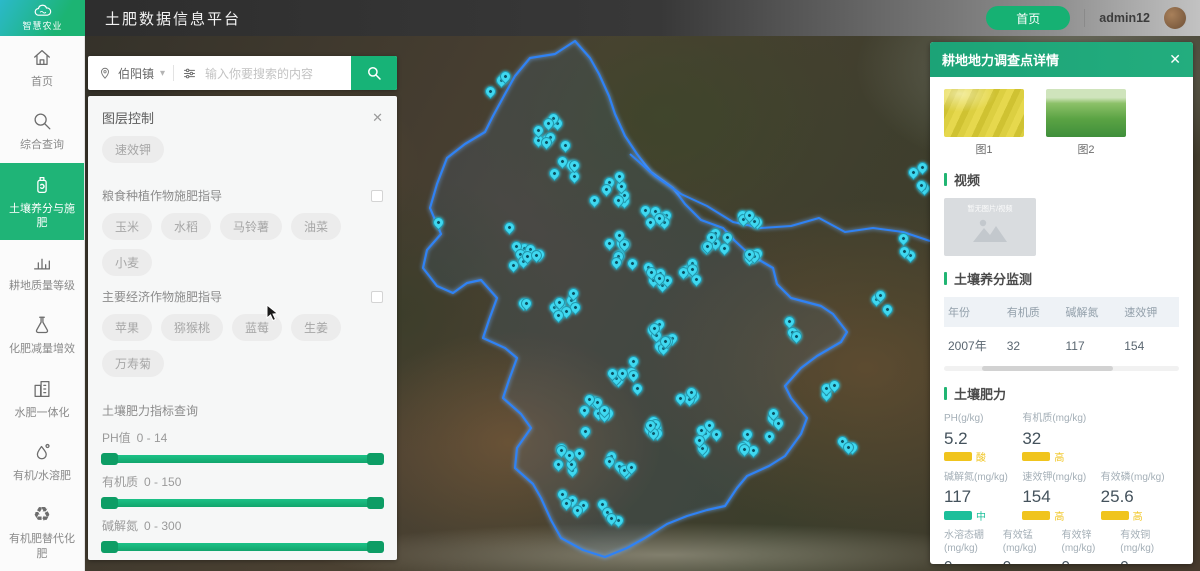  Describe the element at coordinates (136, 73) in the screenshot. I see `region-select: 伯阳镇` at that location.